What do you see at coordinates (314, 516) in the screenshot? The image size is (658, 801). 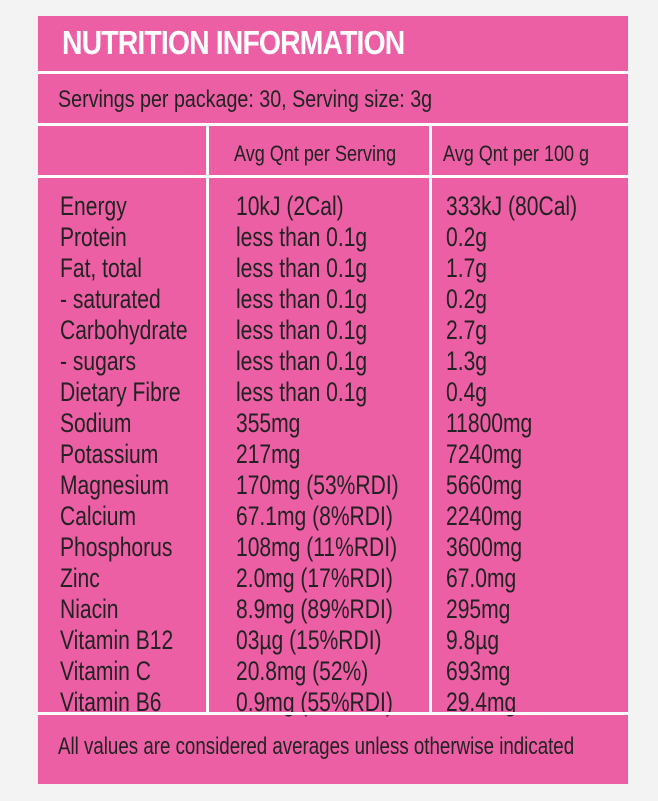 I see `value-per-serving: 67.1mg (8%RDI)` at bounding box center [314, 516].